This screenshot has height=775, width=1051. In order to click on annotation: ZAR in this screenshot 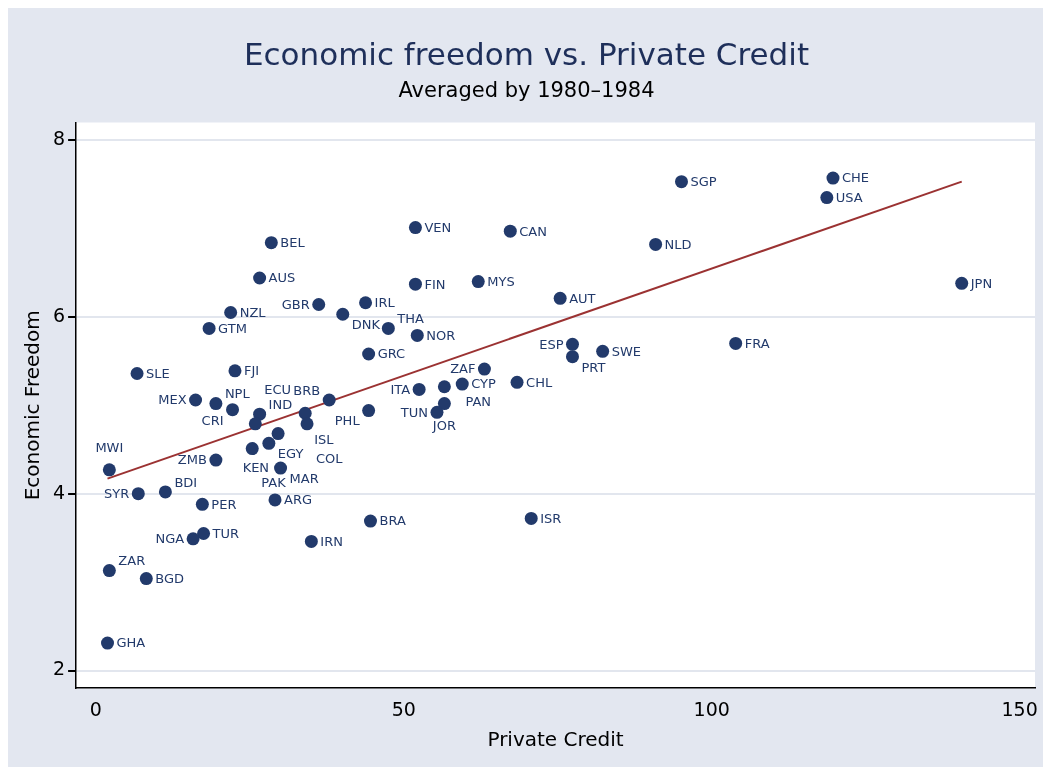, I will do `click(132, 561)`.